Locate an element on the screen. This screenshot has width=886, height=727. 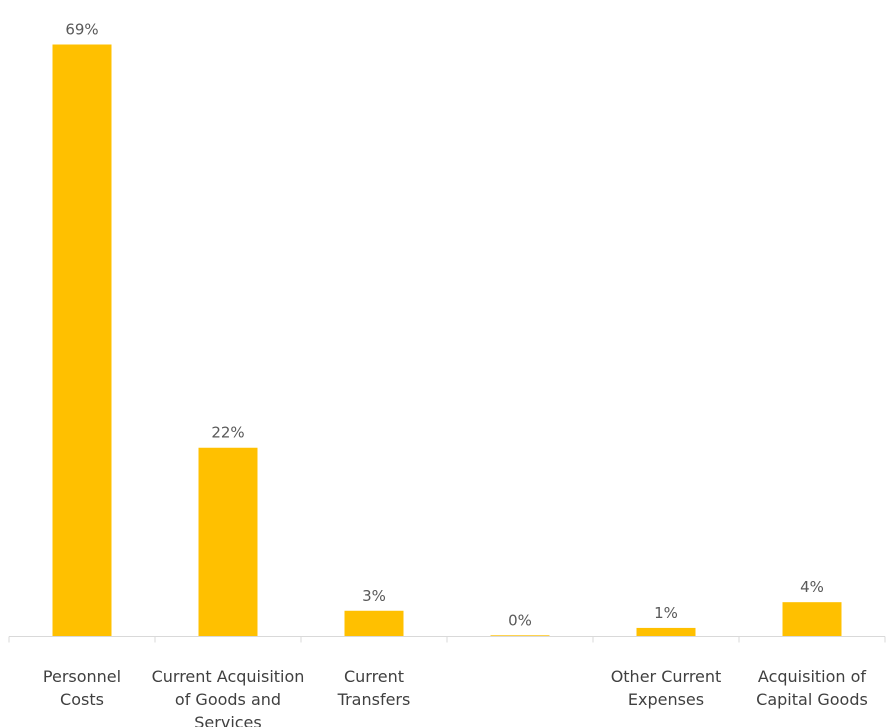
data-label-5: 4% is located at coordinates (812, 587).